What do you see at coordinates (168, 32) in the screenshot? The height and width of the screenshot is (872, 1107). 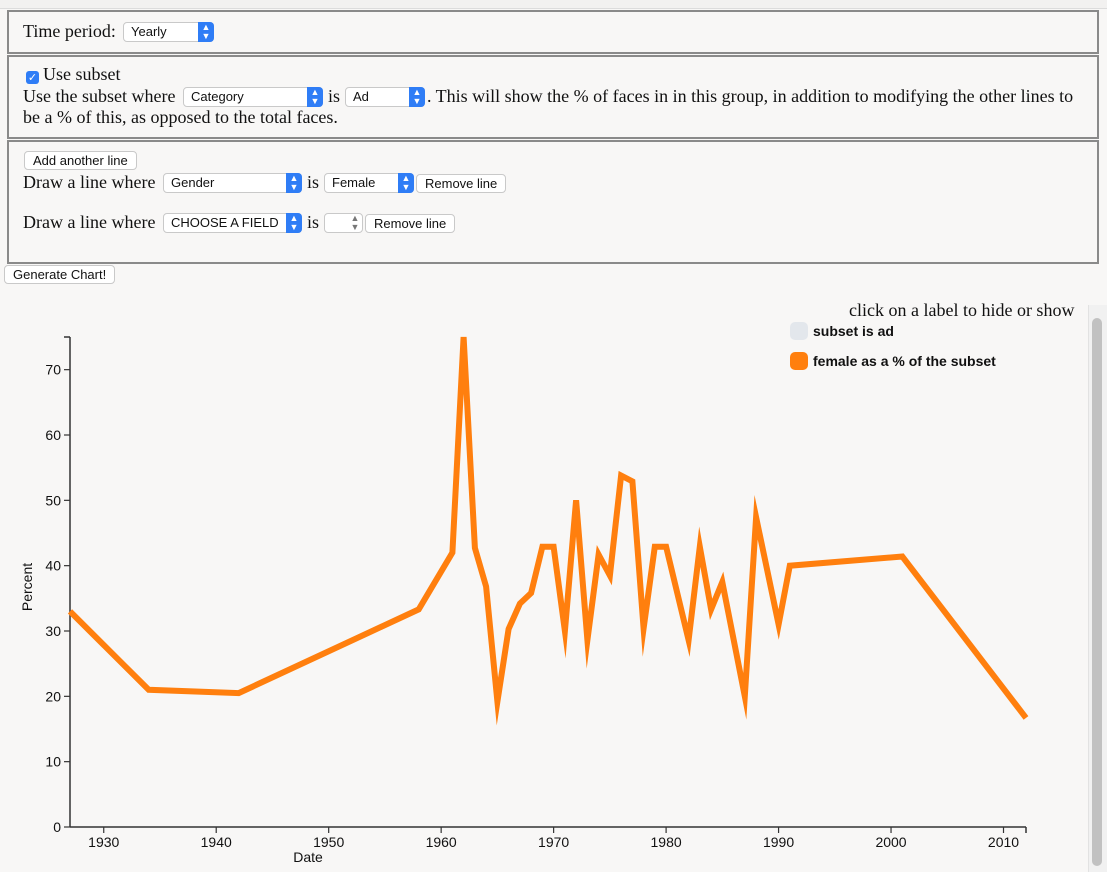 I see `time-period-select: Yearly ▲ ▼` at bounding box center [168, 32].